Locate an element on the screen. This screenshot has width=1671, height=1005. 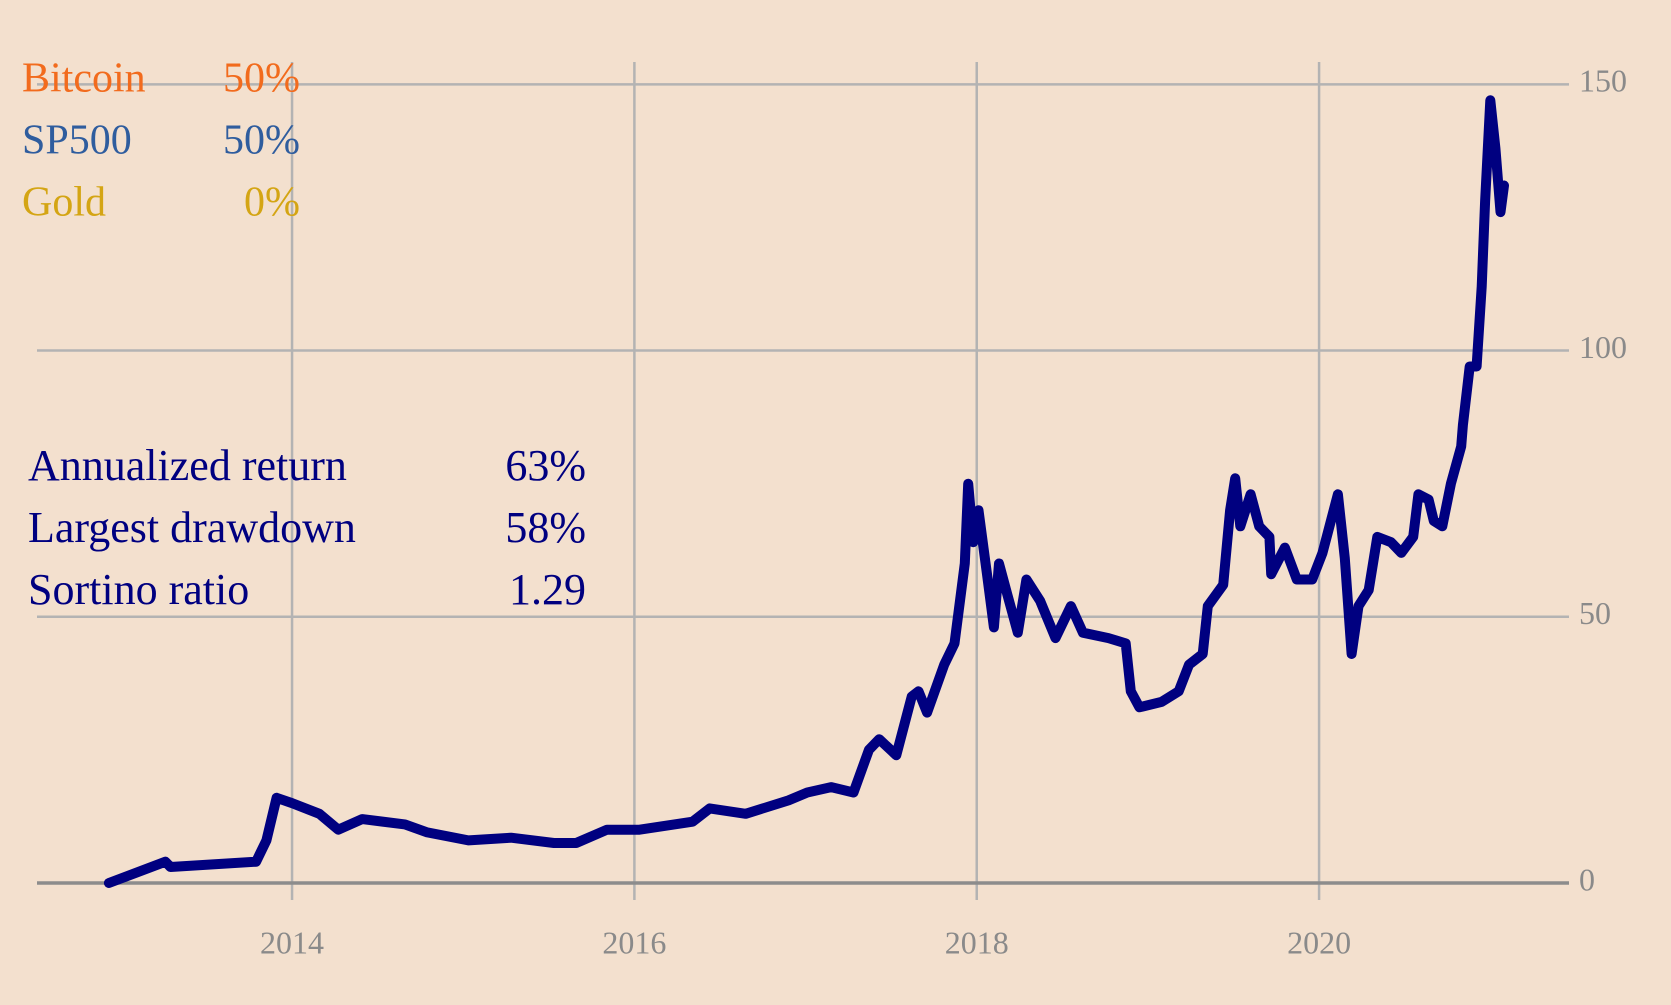
y-tick-label: 150 is located at coordinates (1603, 81).